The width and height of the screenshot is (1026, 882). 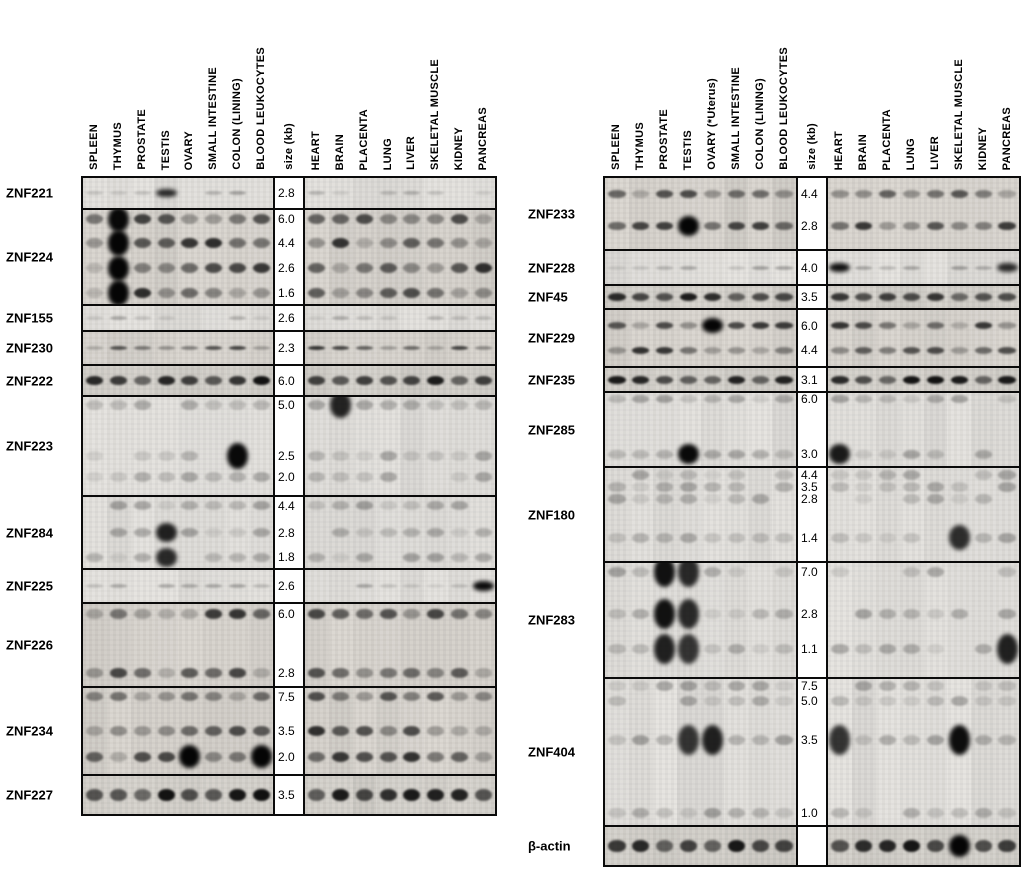 I want to click on tissue-lane-header: PLACENTA, so click(x=888, y=90).